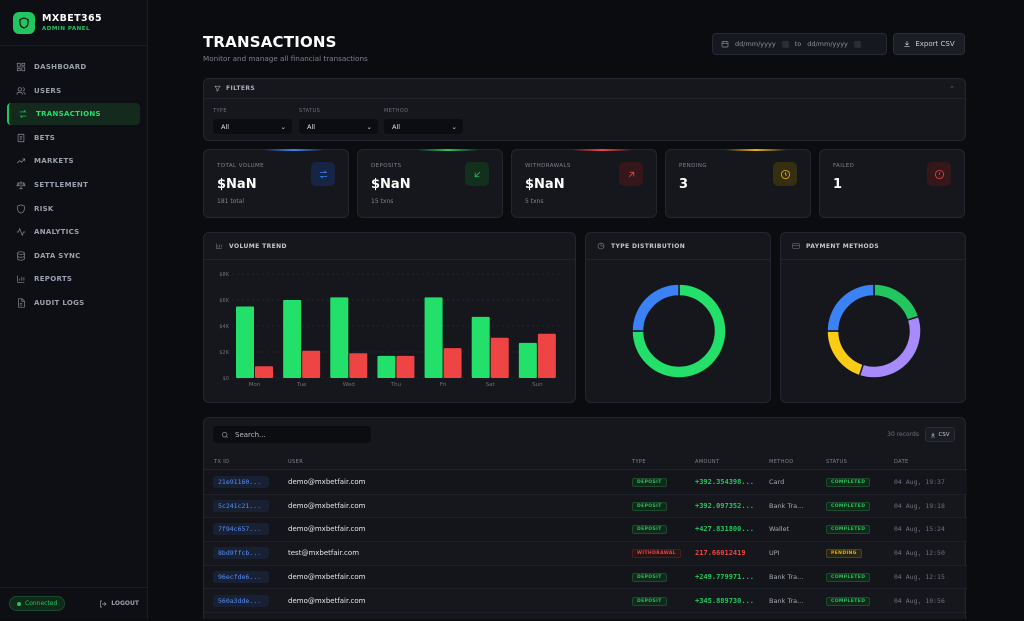  I want to click on date-to-input: dd/mm/yyyy, so click(827, 44).